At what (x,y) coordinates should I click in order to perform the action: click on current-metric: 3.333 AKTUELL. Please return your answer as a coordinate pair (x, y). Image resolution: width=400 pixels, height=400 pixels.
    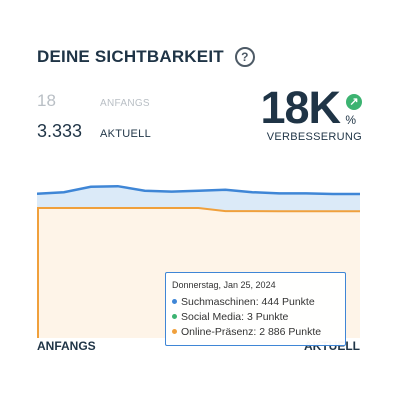
    Looking at the image, I should click on (94, 131).